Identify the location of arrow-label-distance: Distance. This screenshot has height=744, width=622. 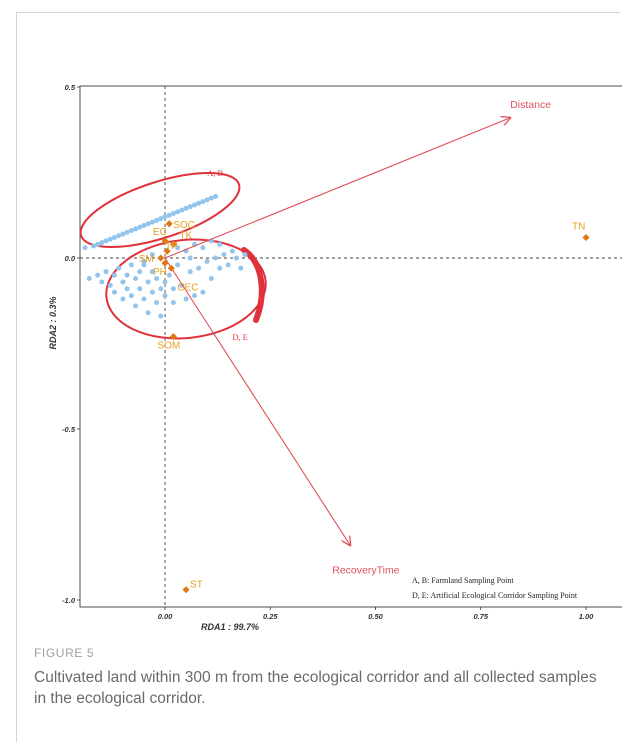
(530, 105).